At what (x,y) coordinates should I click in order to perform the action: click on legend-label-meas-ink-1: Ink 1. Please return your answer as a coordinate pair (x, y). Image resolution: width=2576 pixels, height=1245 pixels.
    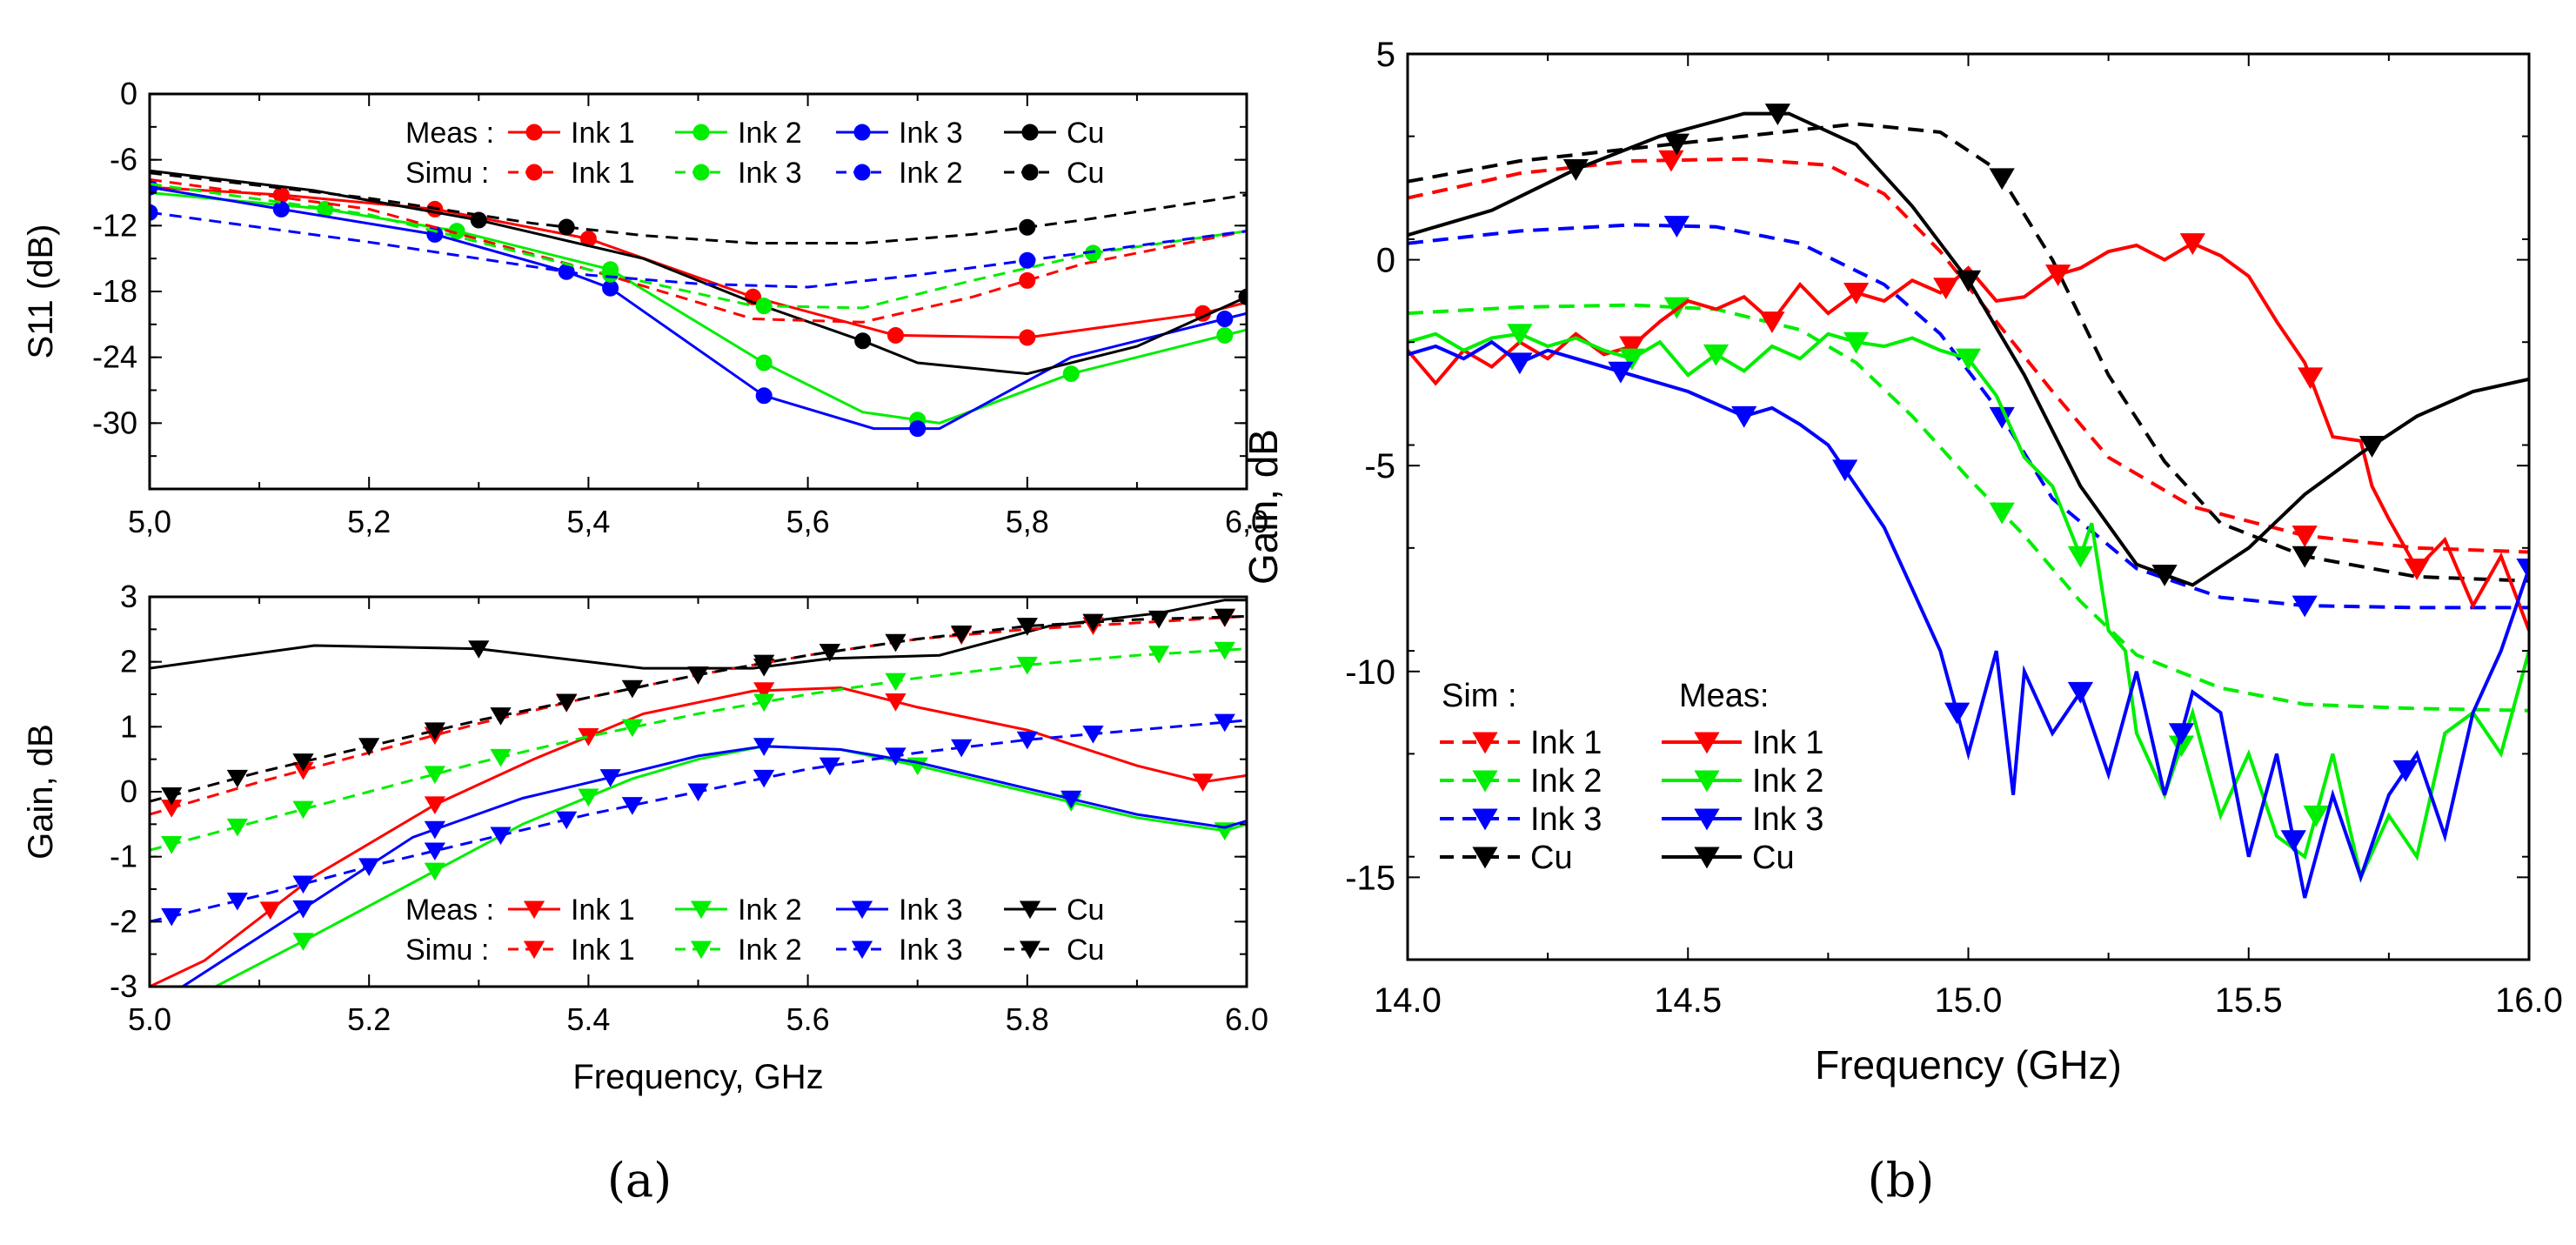
    Looking at the image, I should click on (603, 910).